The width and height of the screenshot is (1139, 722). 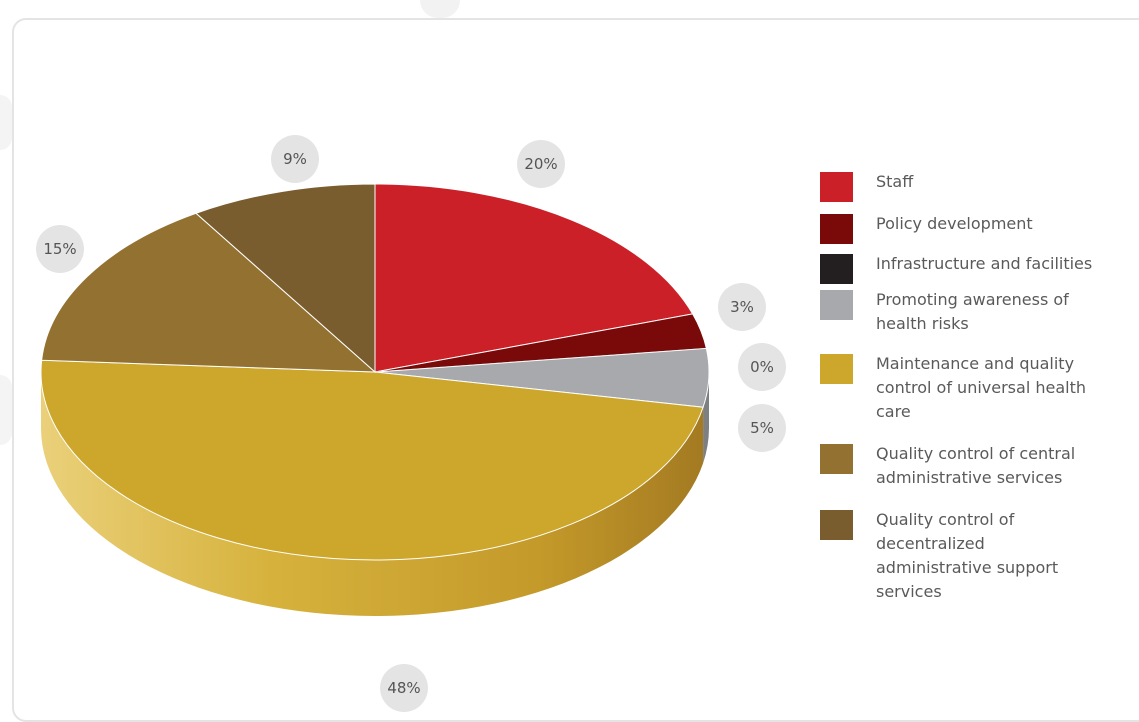 I want to click on value-label-3: 5%, so click(x=762, y=428).